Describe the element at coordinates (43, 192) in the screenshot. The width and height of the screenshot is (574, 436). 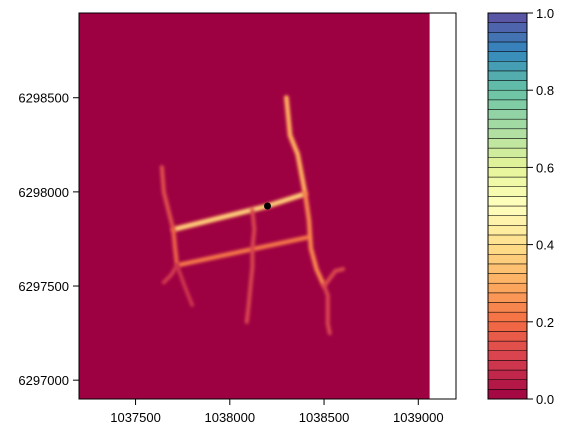
I see `y-tick-label: 6298000` at that location.